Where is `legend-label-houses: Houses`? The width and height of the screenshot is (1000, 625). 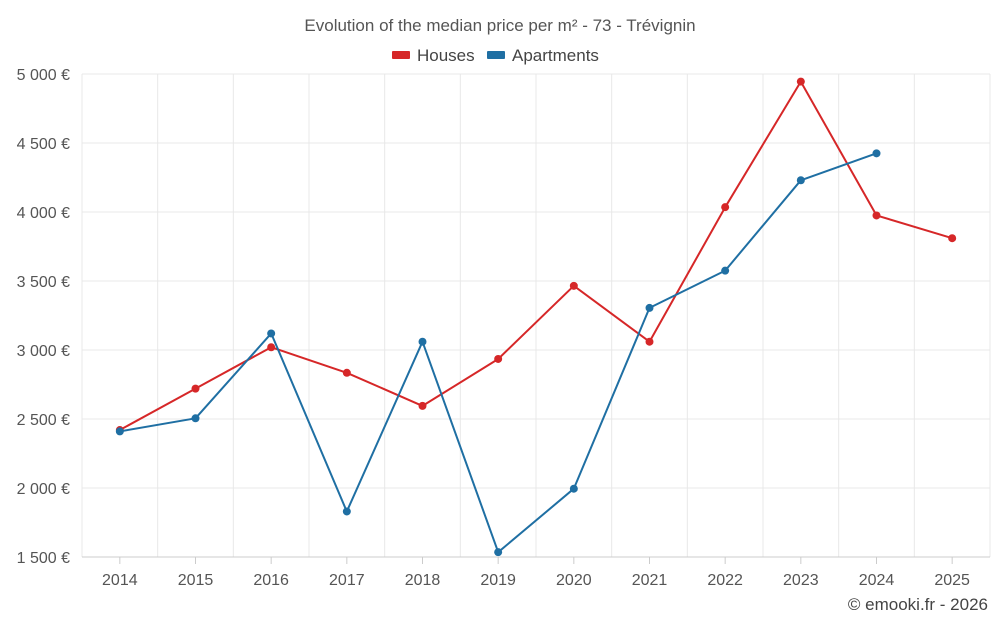 legend-label-houses: Houses is located at coordinates (446, 55).